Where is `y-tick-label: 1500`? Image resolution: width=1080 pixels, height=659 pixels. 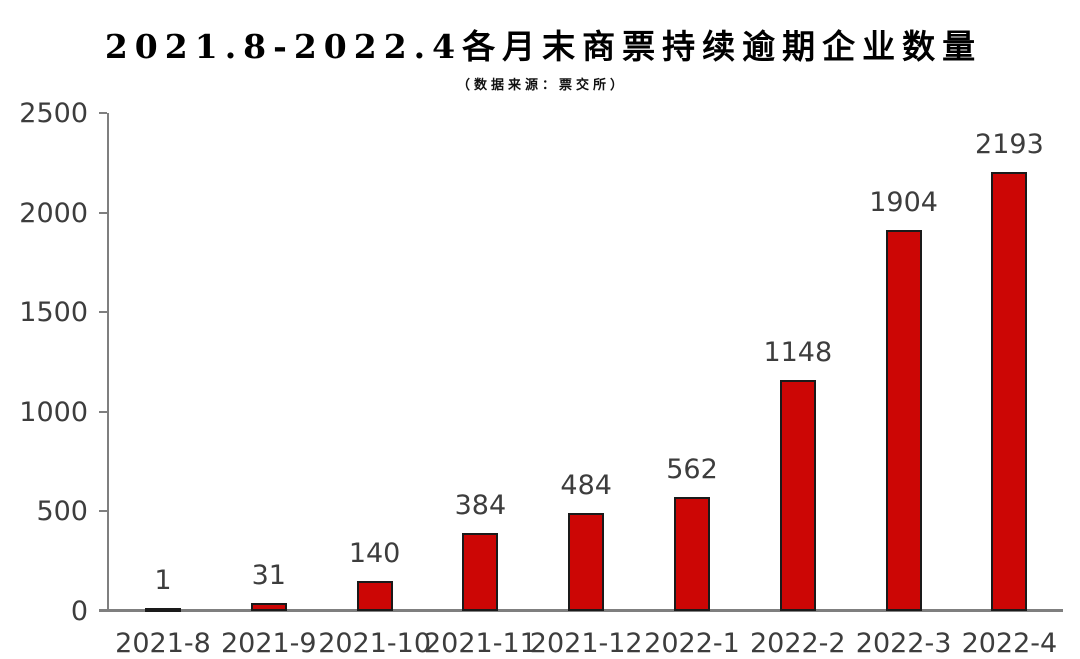
y-tick-label: 1500 is located at coordinates (53, 313).